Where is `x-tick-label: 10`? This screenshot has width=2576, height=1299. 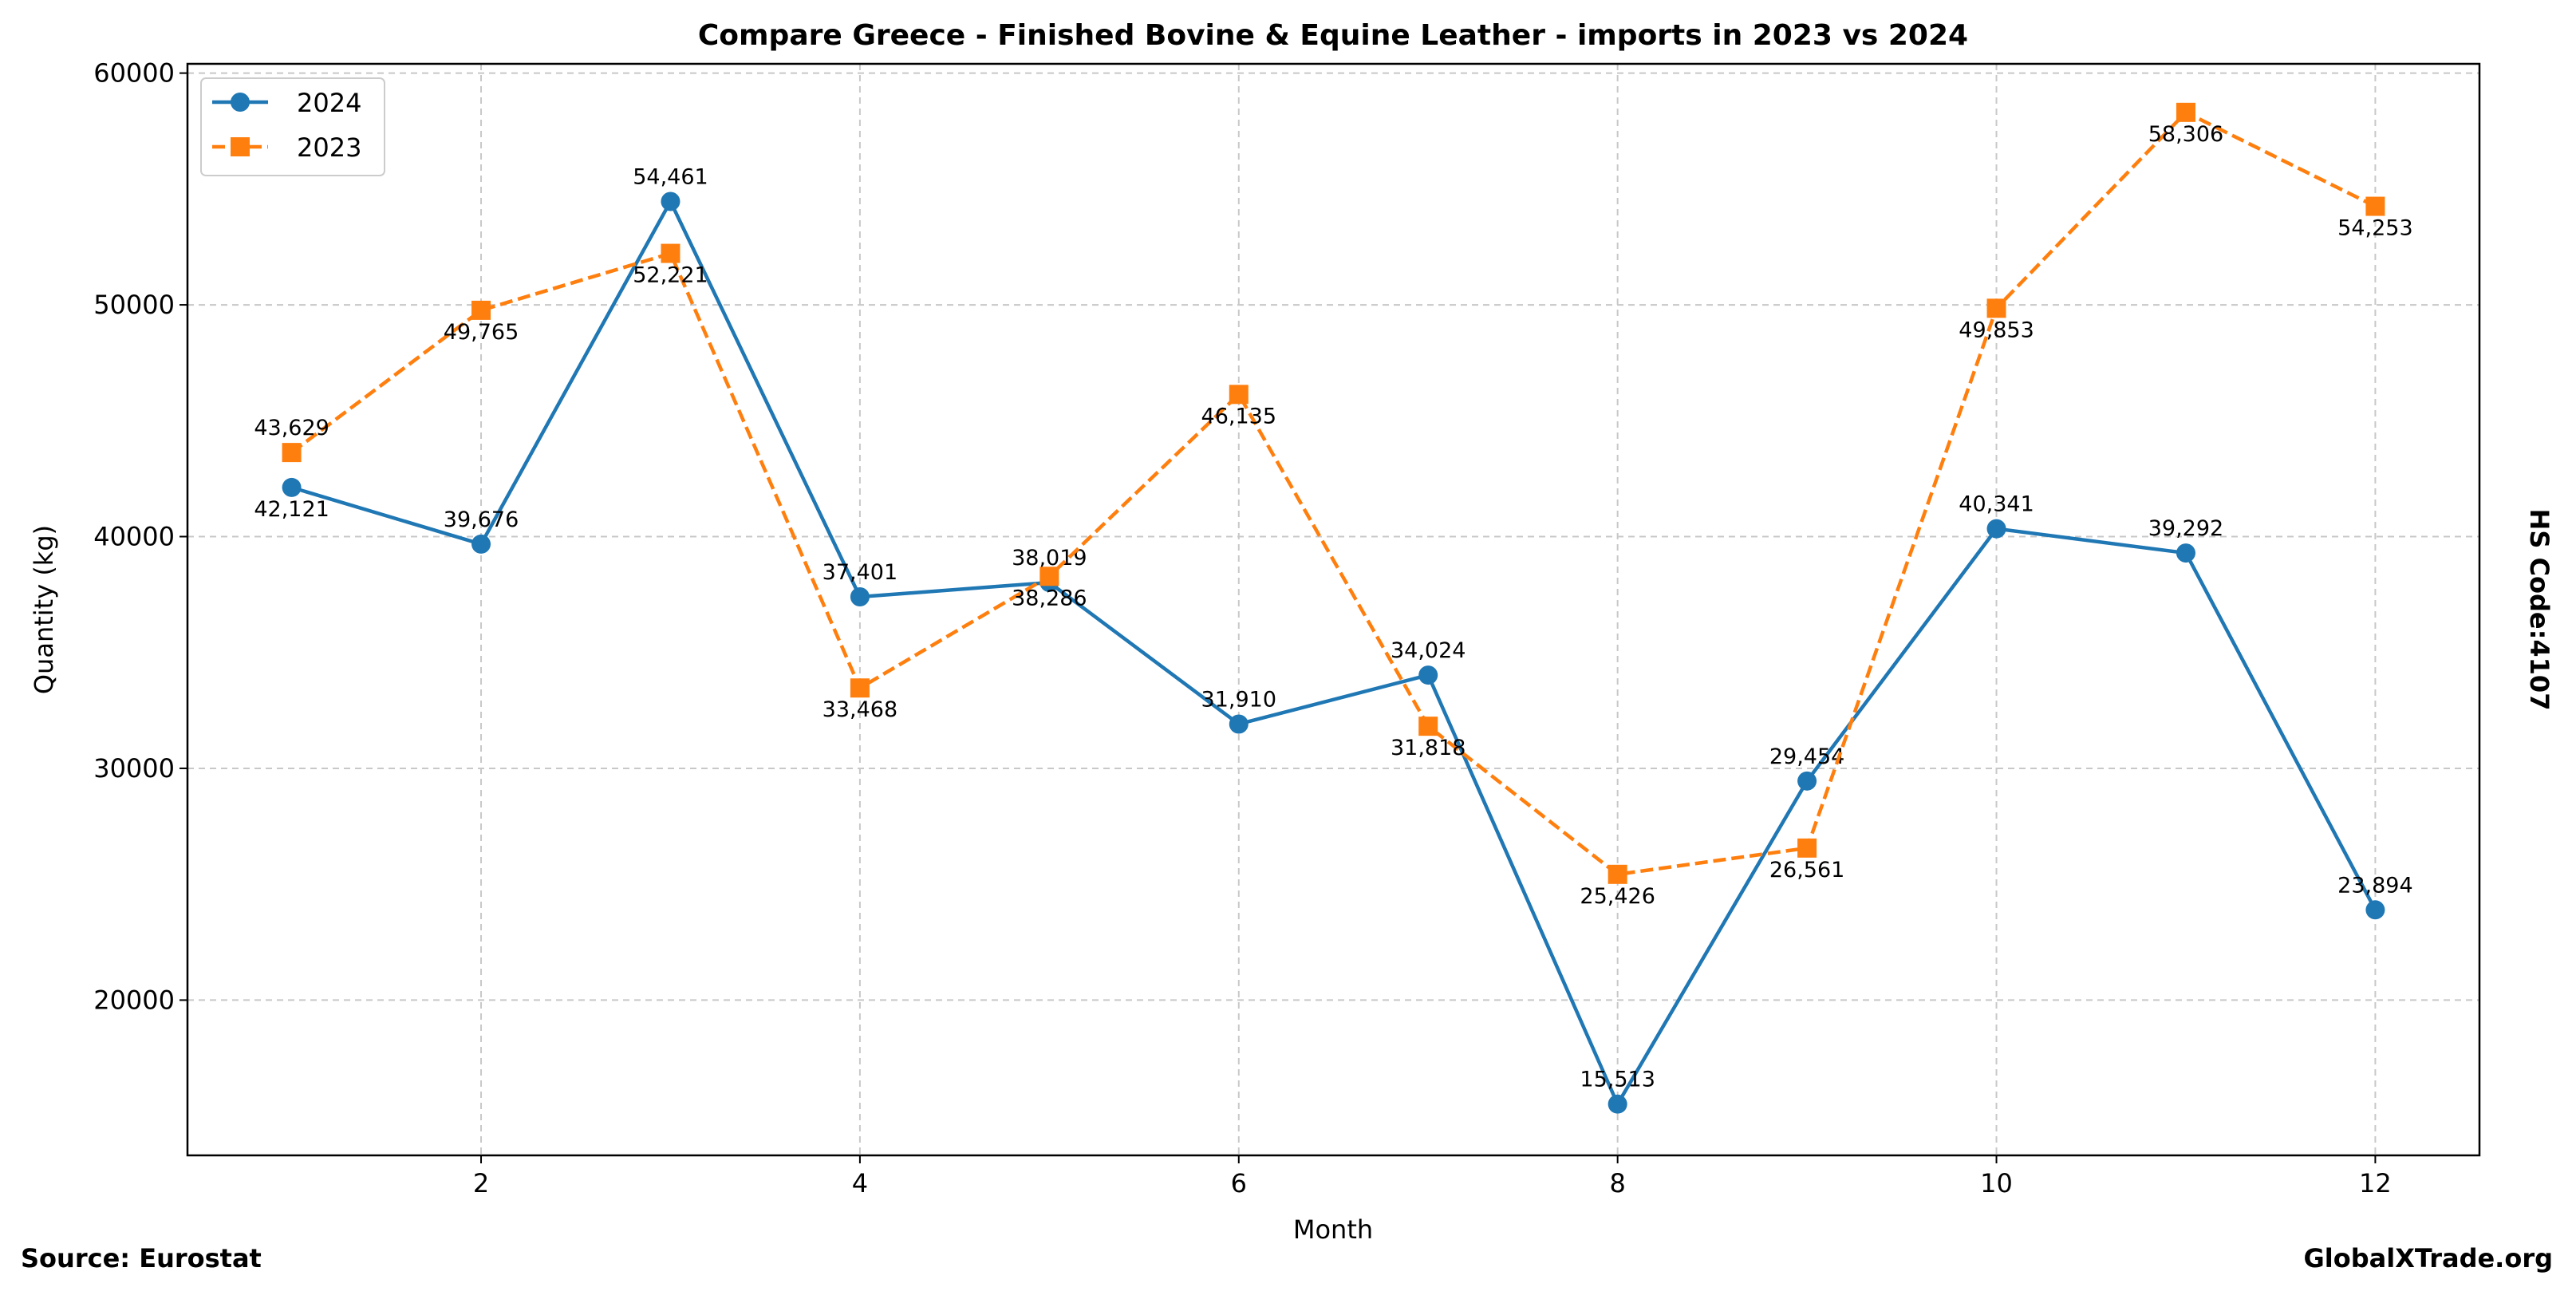 x-tick-label: 10 is located at coordinates (1997, 1183).